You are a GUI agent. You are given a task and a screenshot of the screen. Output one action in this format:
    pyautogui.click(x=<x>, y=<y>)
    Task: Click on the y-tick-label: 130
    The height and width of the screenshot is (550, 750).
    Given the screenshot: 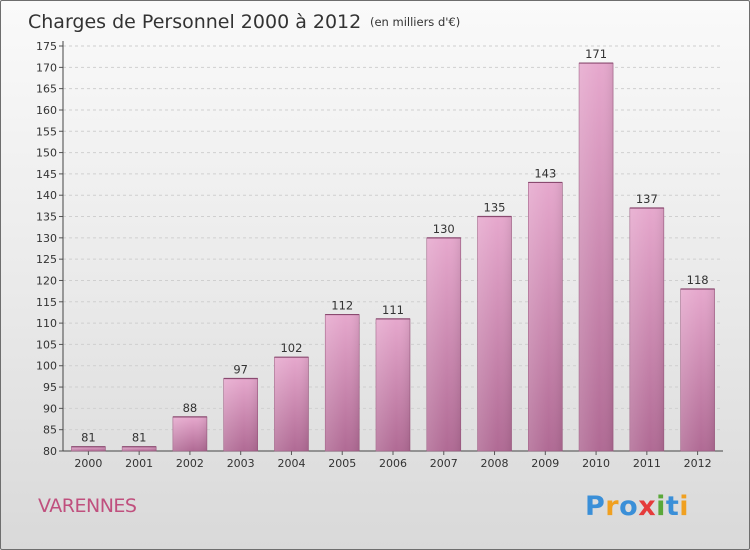 What is the action you would take?
    pyautogui.click(x=46, y=238)
    